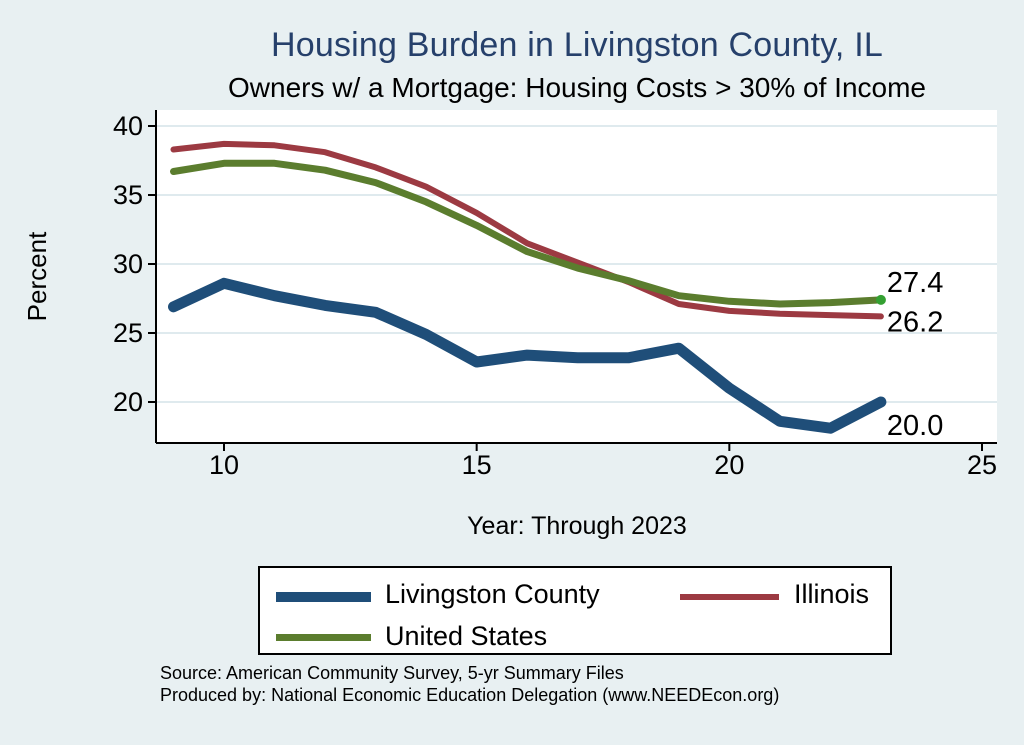  I want to click on legend-label-illinois: Illinois, so click(832, 594).